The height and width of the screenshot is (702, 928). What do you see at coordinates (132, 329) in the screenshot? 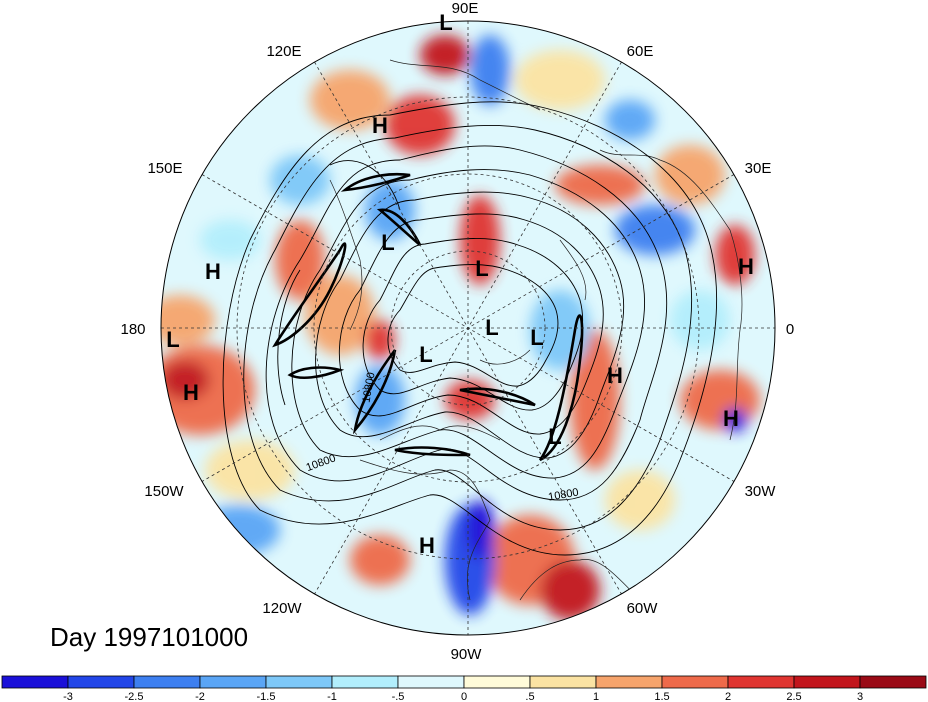
I see `lon-label-180: 180` at bounding box center [132, 329].